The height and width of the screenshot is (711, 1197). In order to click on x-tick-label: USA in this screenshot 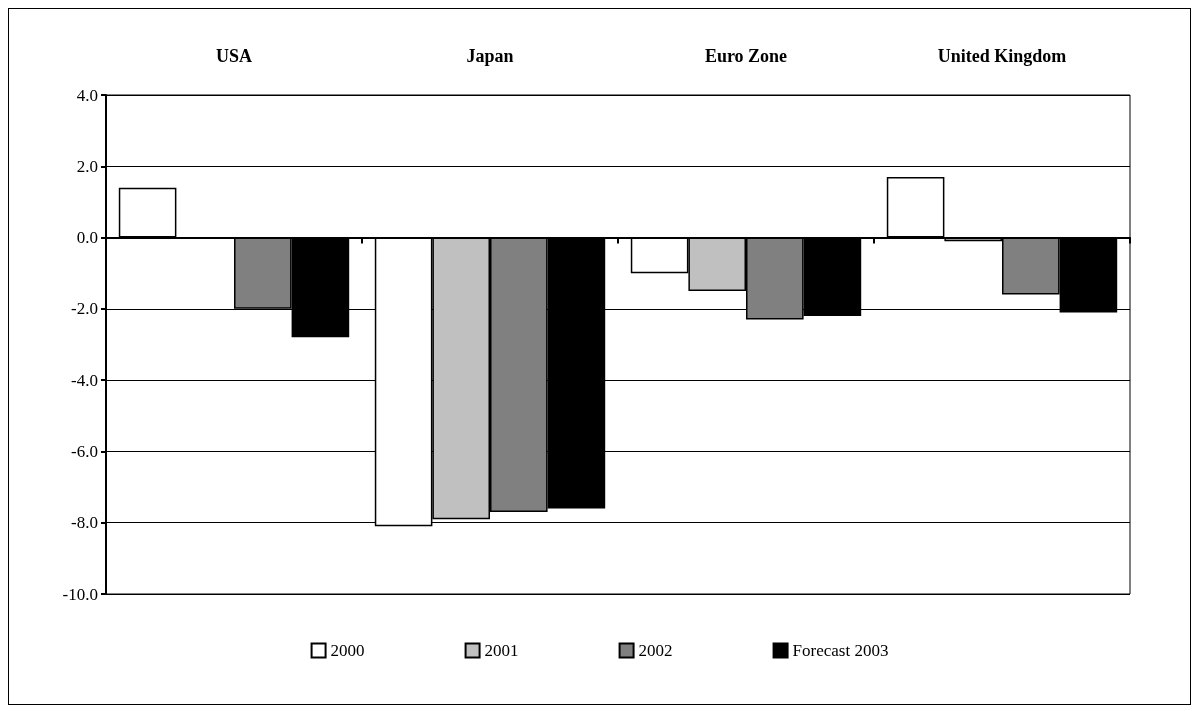, I will do `click(234, 56)`.